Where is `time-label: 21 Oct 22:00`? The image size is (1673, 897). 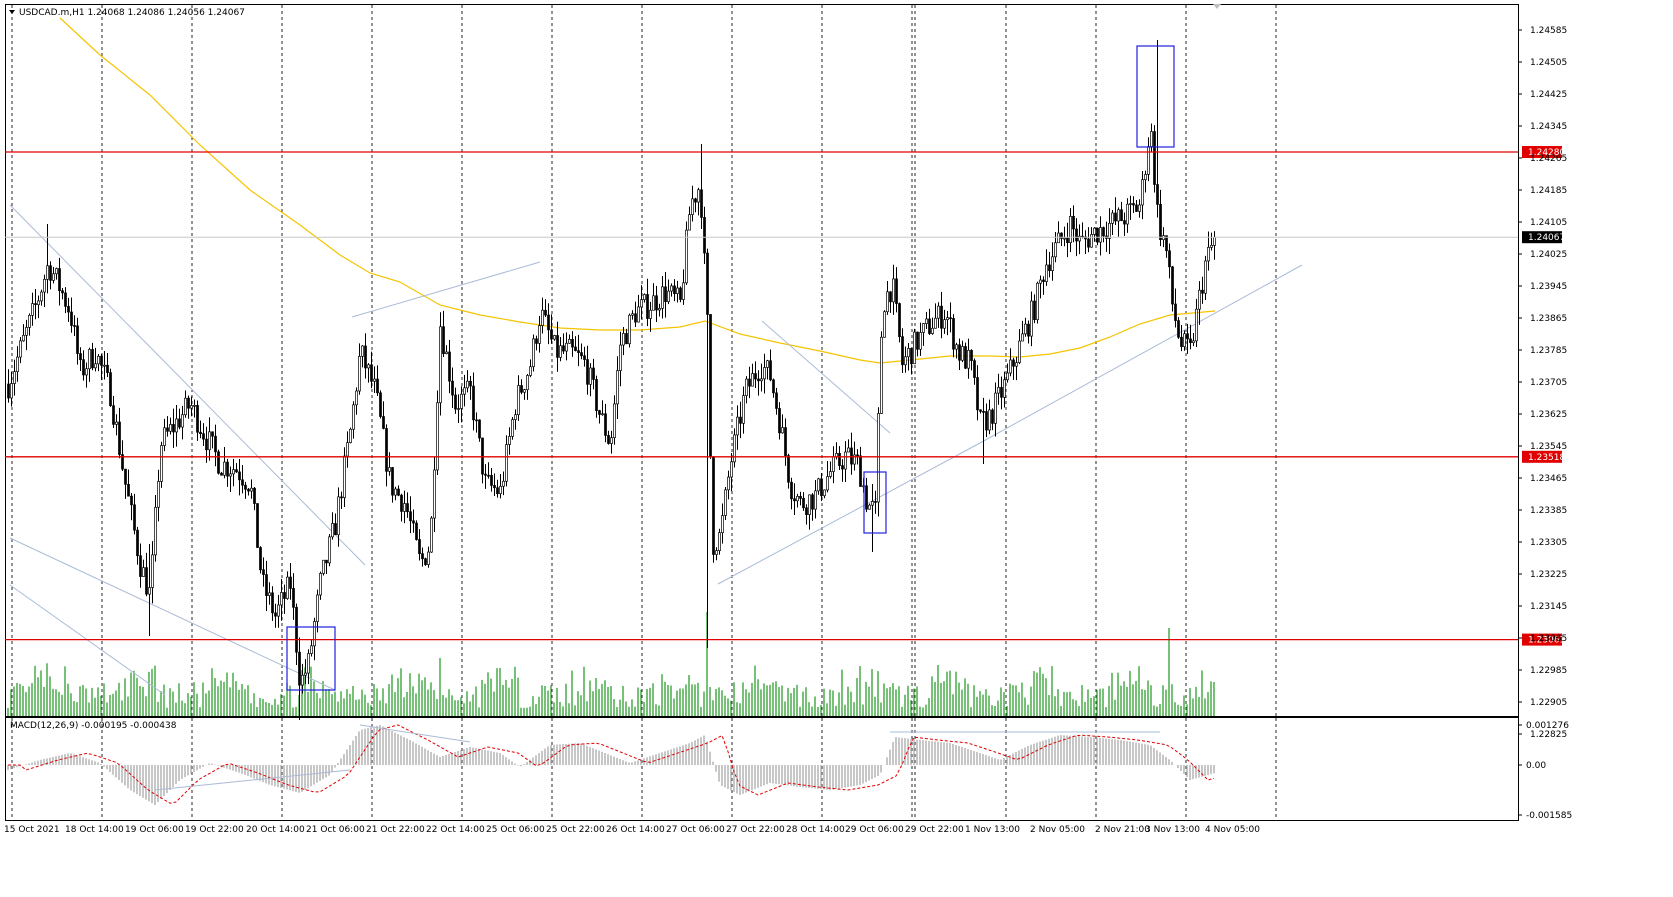
time-label: 21 Oct 22:00 is located at coordinates (395, 830).